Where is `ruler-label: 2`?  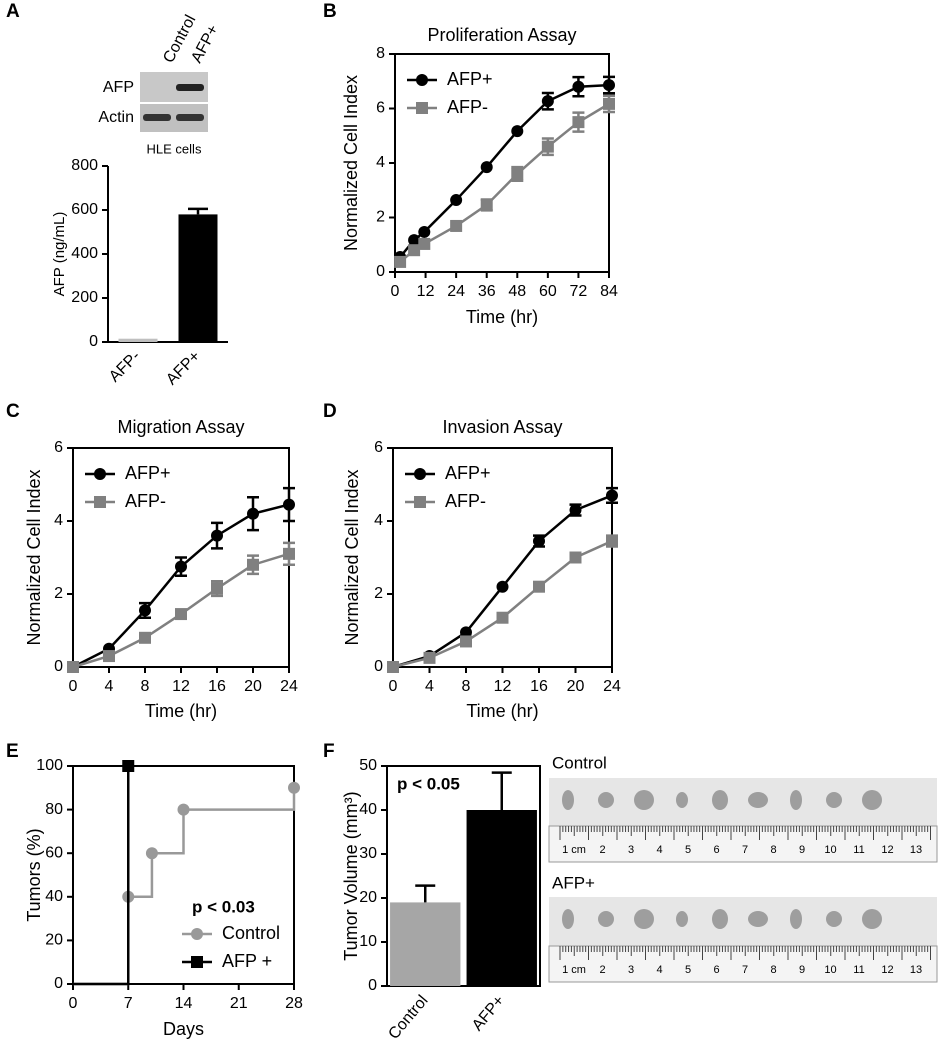 ruler-label: 2 is located at coordinates (602, 850).